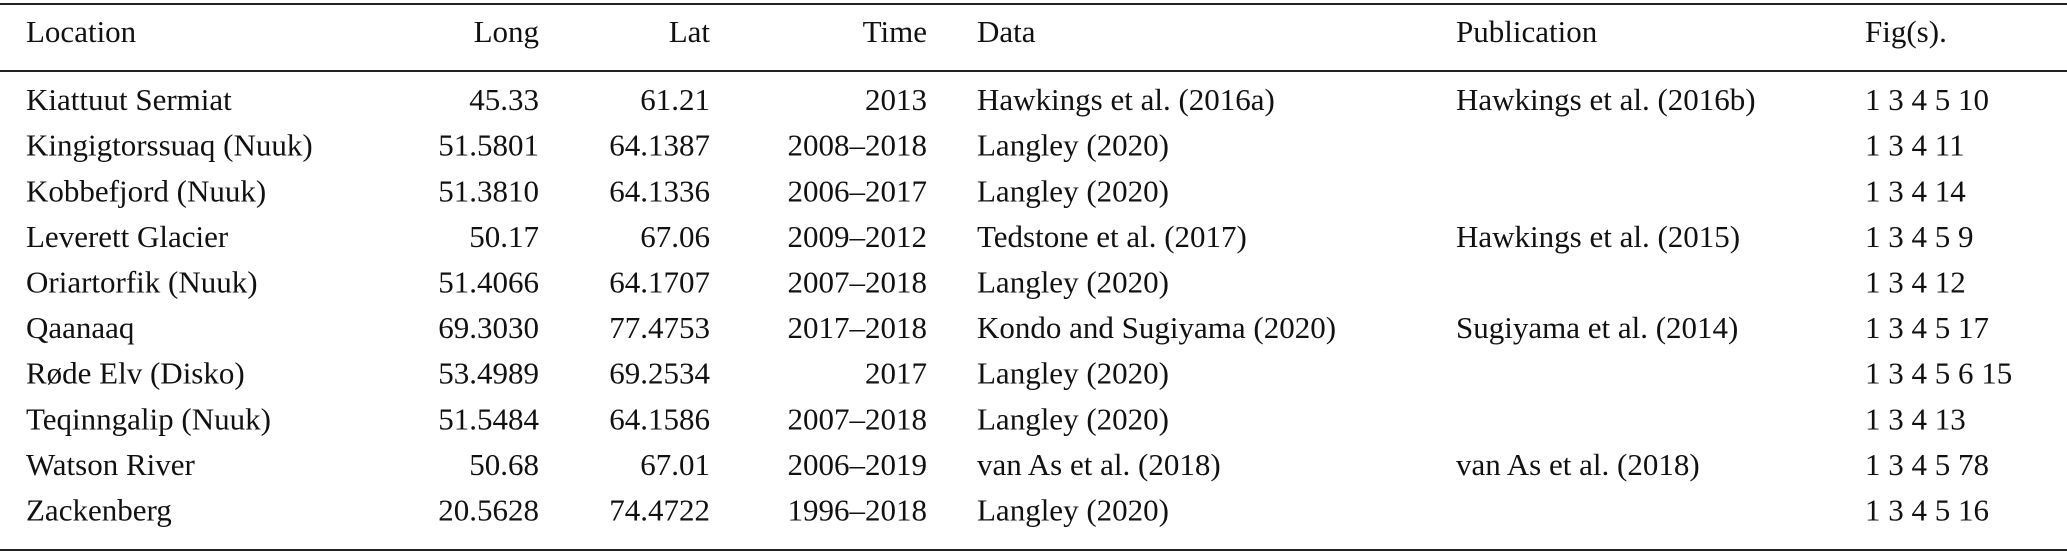 This screenshot has width=2067, height=554. Describe the element at coordinates (504, 236) in the screenshot. I see `cell: 50.17` at that location.